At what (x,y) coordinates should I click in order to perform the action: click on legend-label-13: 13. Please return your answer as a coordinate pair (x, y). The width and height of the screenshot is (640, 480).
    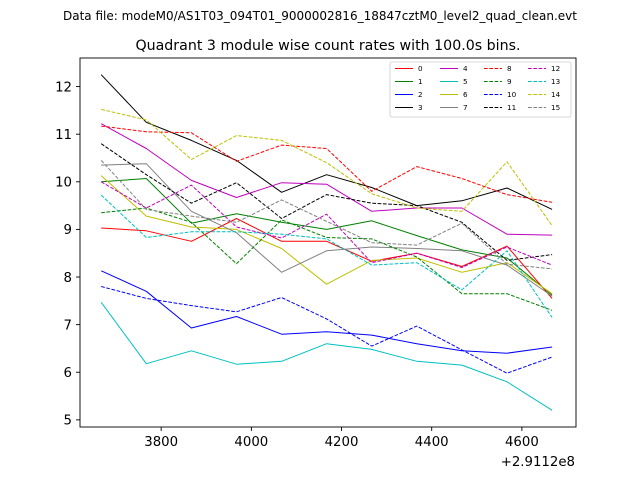
    Looking at the image, I should click on (555, 81).